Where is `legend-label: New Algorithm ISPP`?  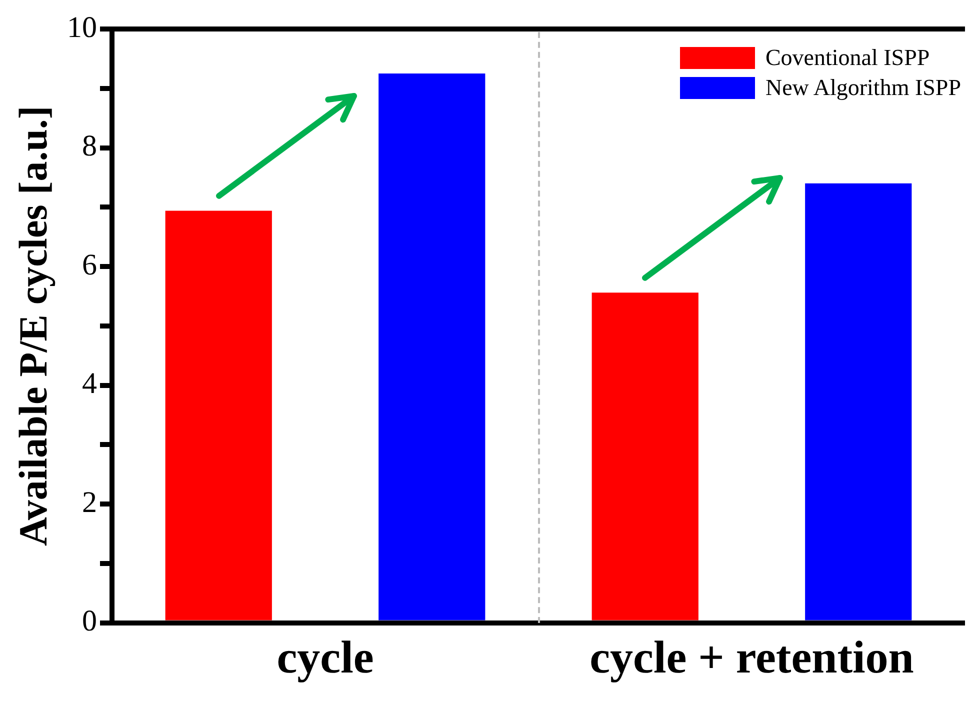 legend-label: New Algorithm ISPP is located at coordinates (863, 88).